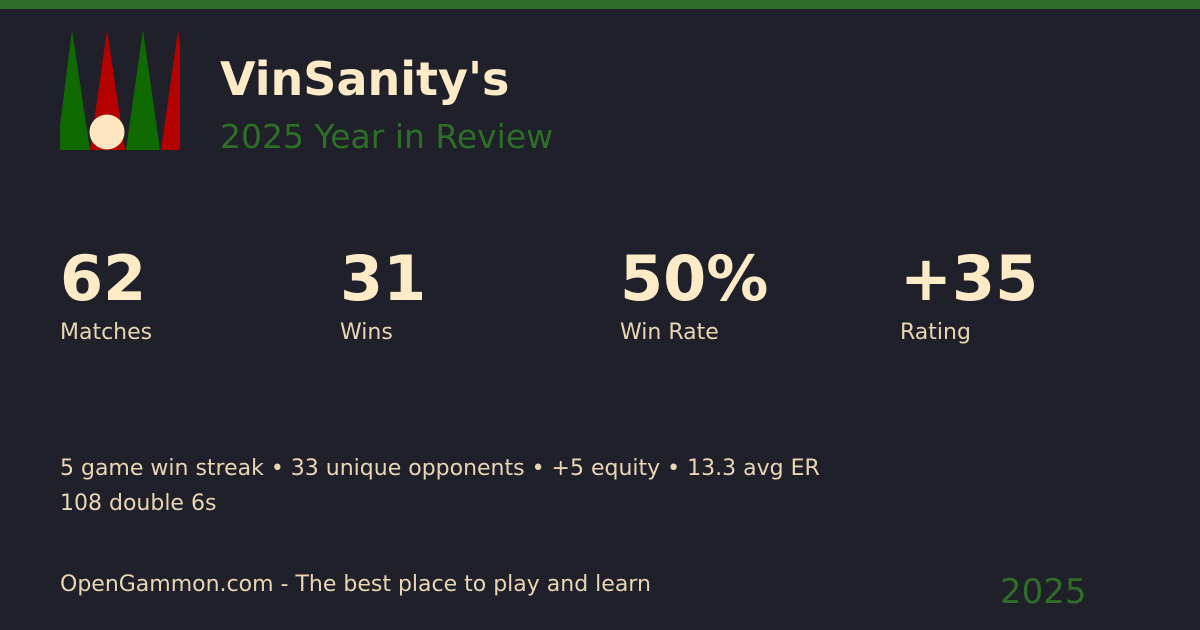 This screenshot has height=630, width=1200. Describe the element at coordinates (387, 136) in the screenshot. I see `page-subtitle: 2025 Year in Review` at that location.